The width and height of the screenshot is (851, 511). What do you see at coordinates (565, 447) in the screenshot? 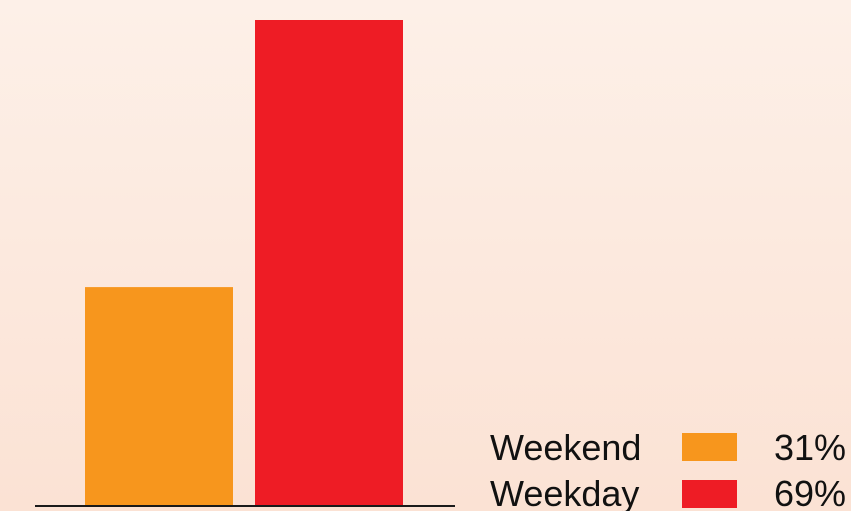
I see `legend-label-weekend: Weekend` at bounding box center [565, 447].